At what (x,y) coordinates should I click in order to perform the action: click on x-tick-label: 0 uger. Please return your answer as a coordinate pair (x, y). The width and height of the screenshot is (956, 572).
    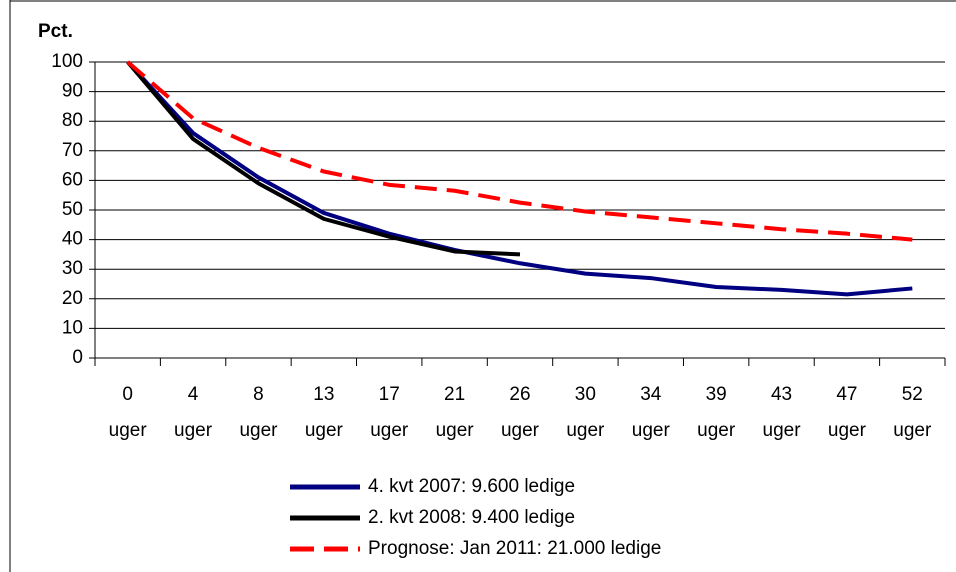
    Looking at the image, I should click on (127, 412).